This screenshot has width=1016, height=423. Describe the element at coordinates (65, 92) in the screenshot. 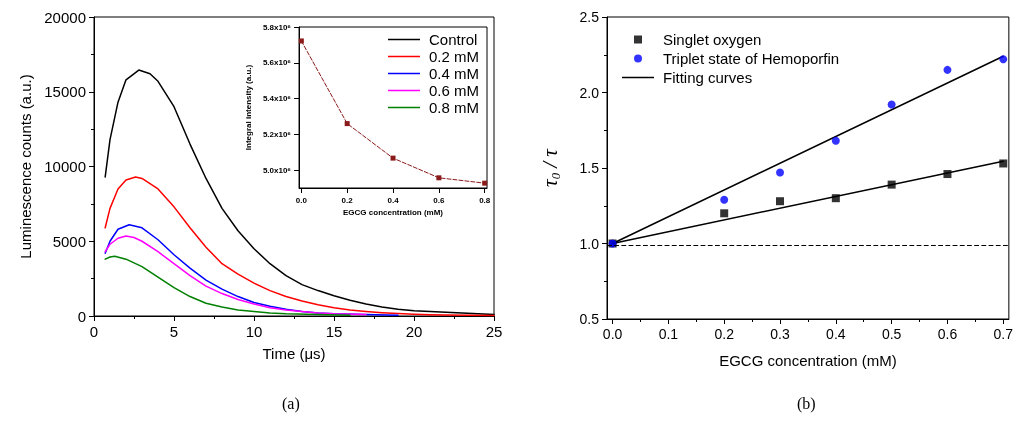

I see `y-tick-label: 15000` at that location.